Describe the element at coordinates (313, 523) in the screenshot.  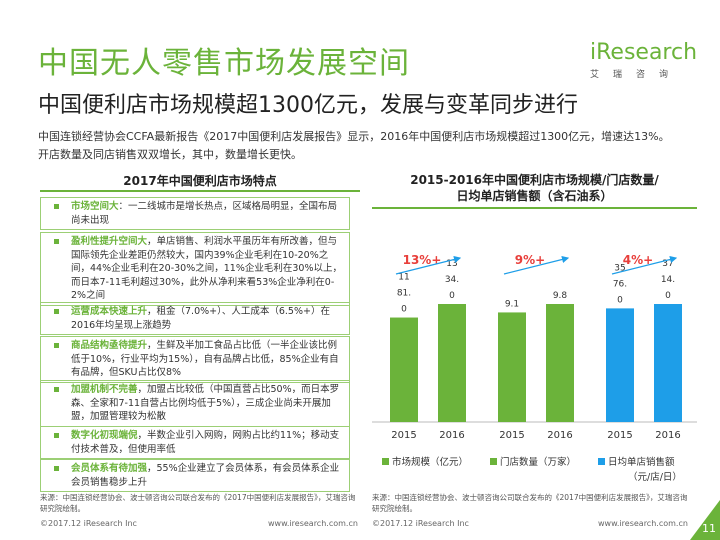
I see `footer-website-left: www.iresearch.com.cn` at that location.